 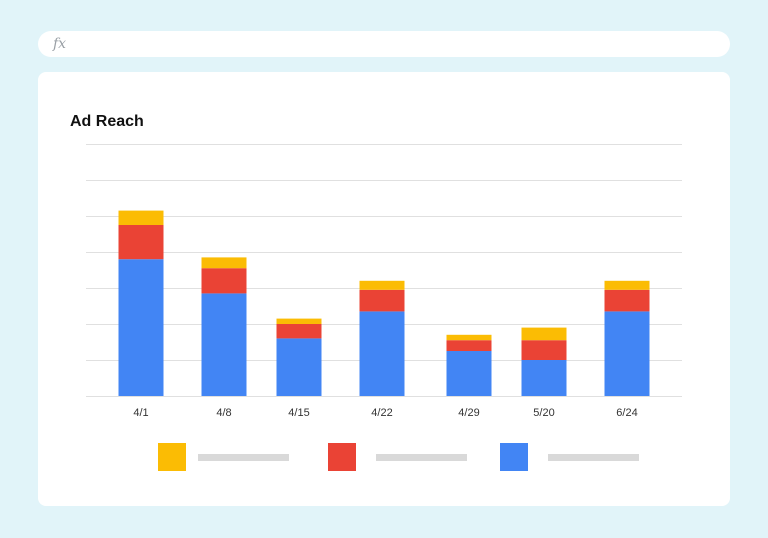 I want to click on x-tick-labels: 4/1 4/8 4/15 4/22 4/29 5/20 6/24, so click(x=385, y=413).